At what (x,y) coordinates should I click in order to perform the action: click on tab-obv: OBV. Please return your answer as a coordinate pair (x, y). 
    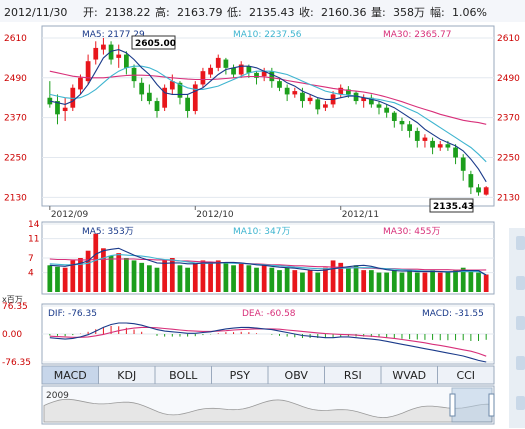
    Looking at the image, I should click on (296, 375).